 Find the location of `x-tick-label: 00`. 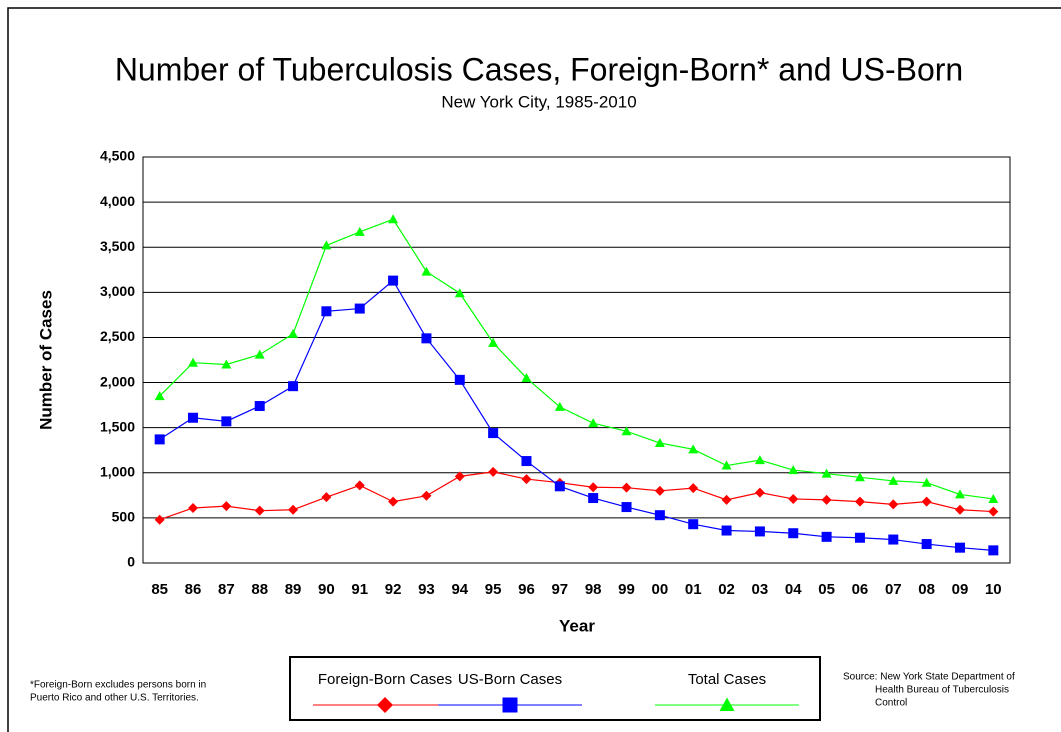

x-tick-label: 00 is located at coordinates (660, 589).